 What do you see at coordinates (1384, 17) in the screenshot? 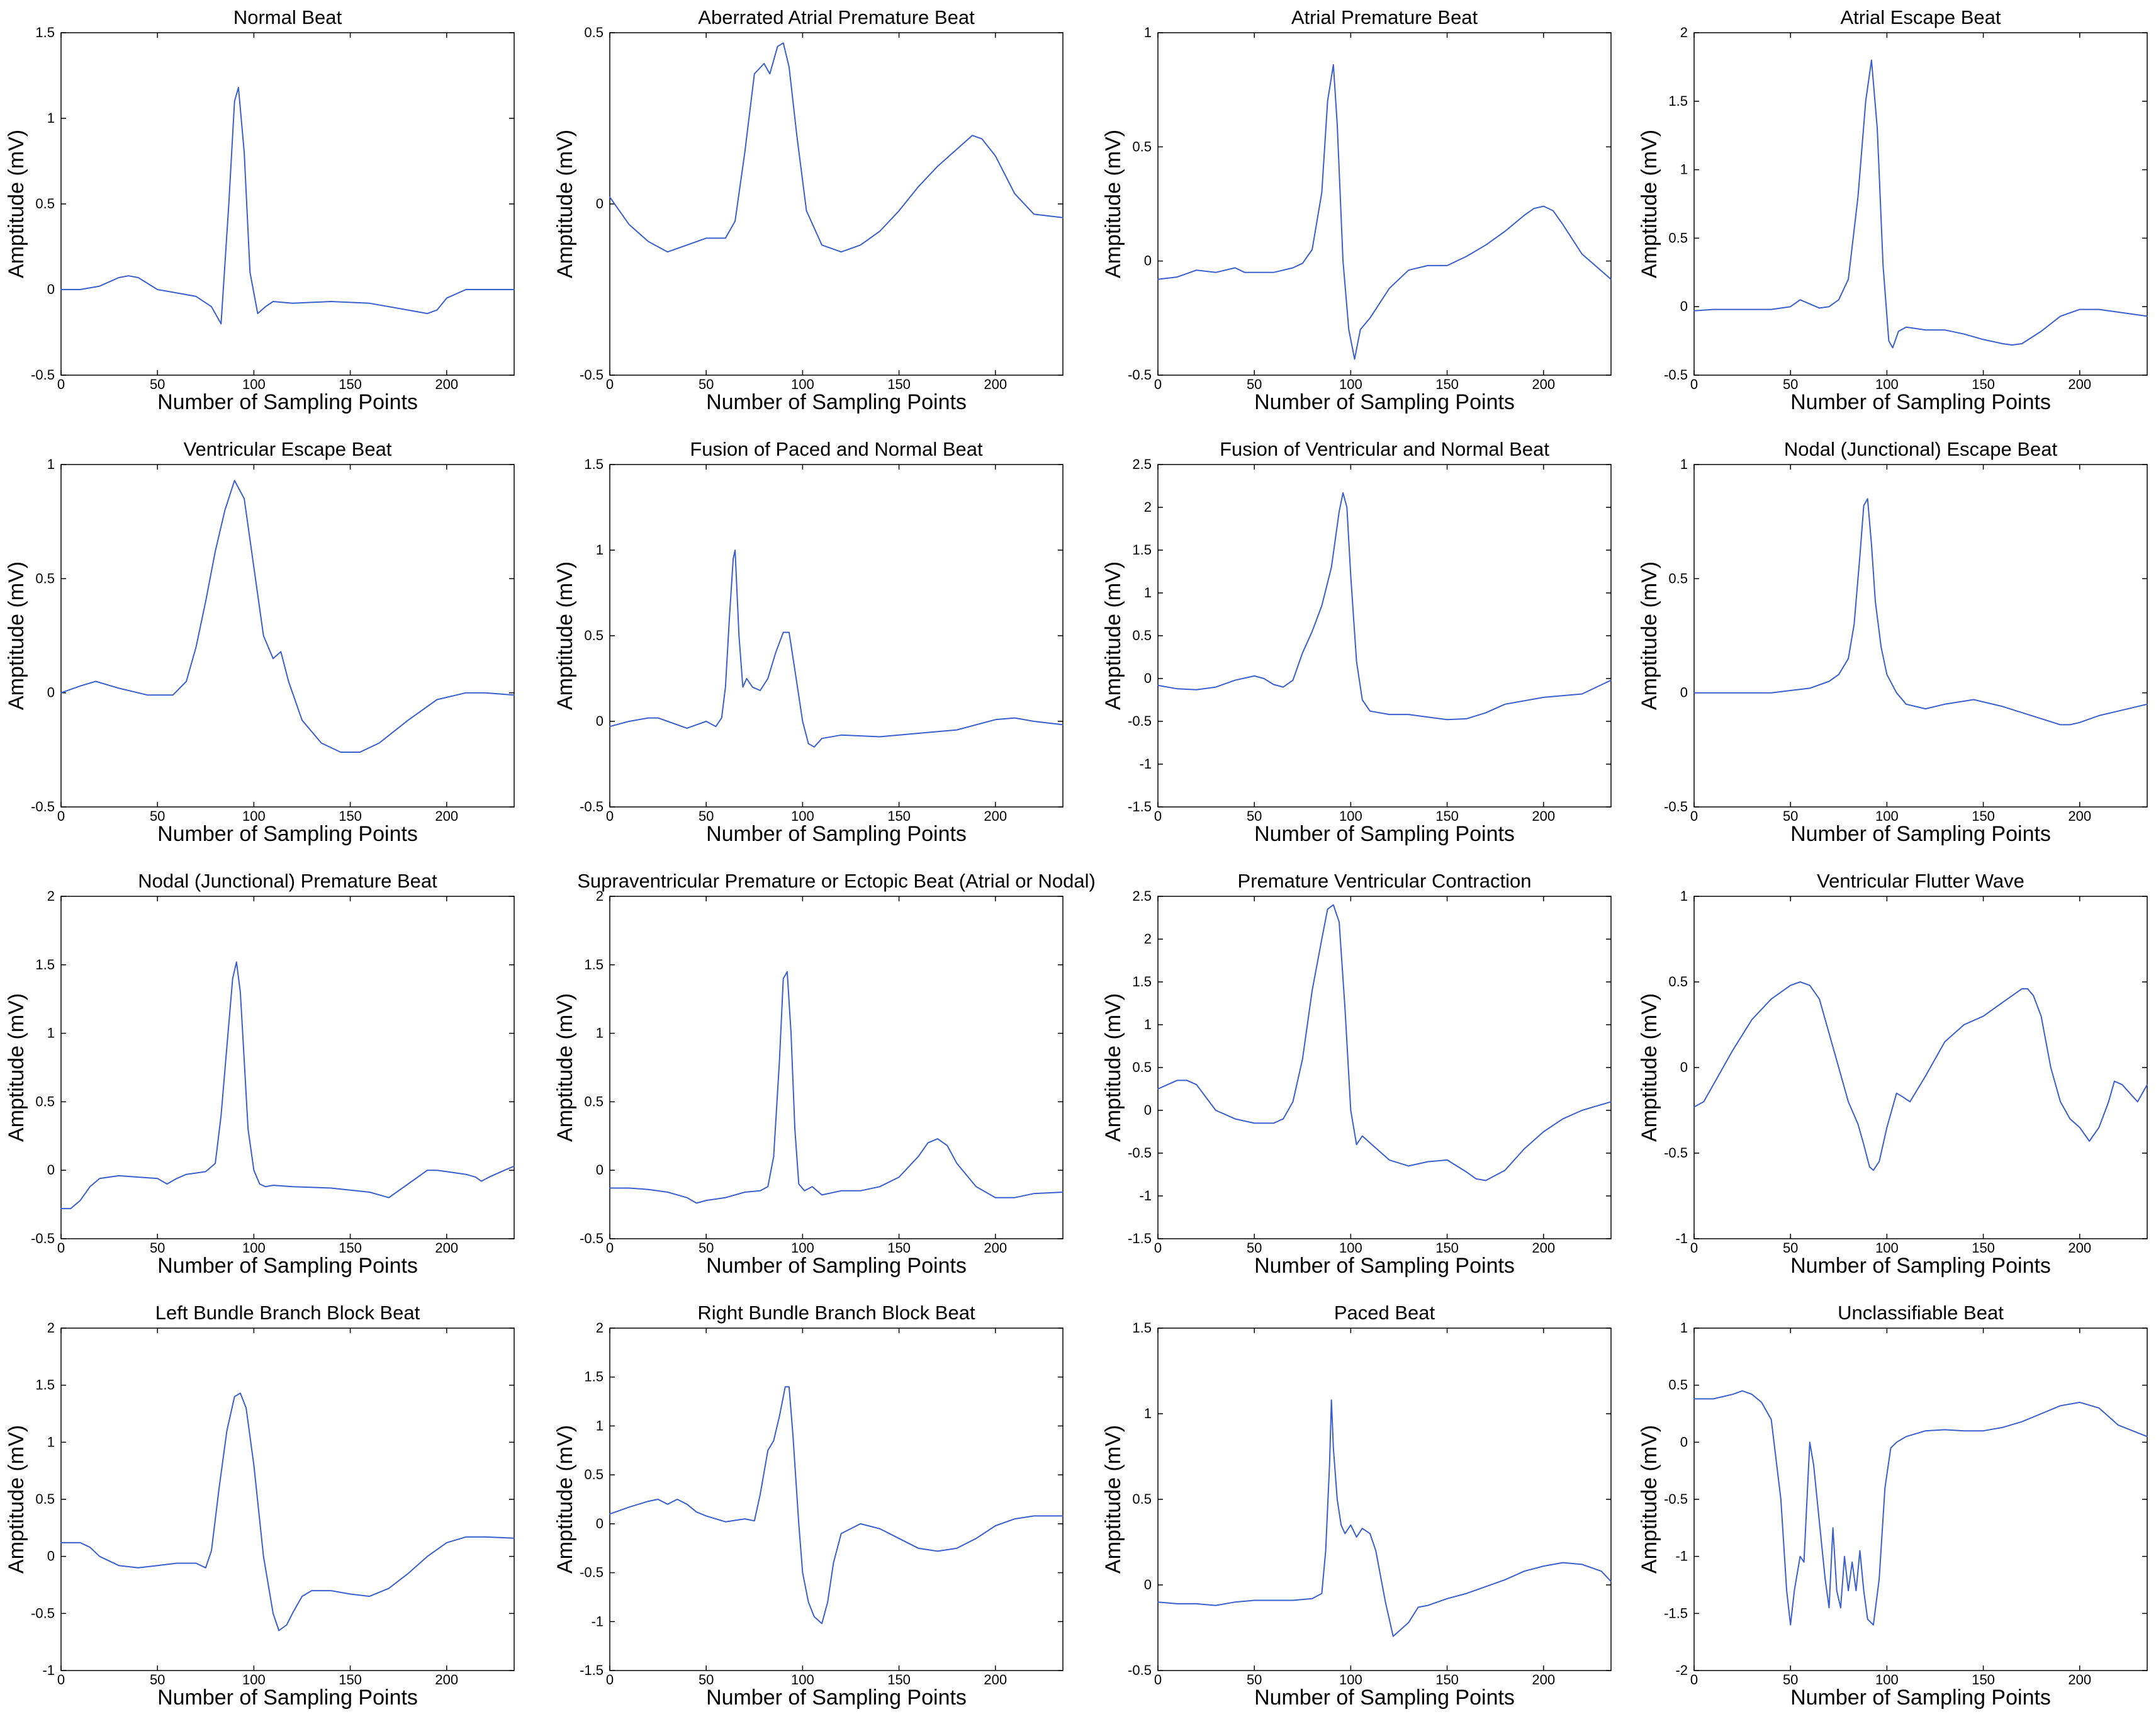
I see `chart-title: Atrial Premature Beat` at bounding box center [1384, 17].